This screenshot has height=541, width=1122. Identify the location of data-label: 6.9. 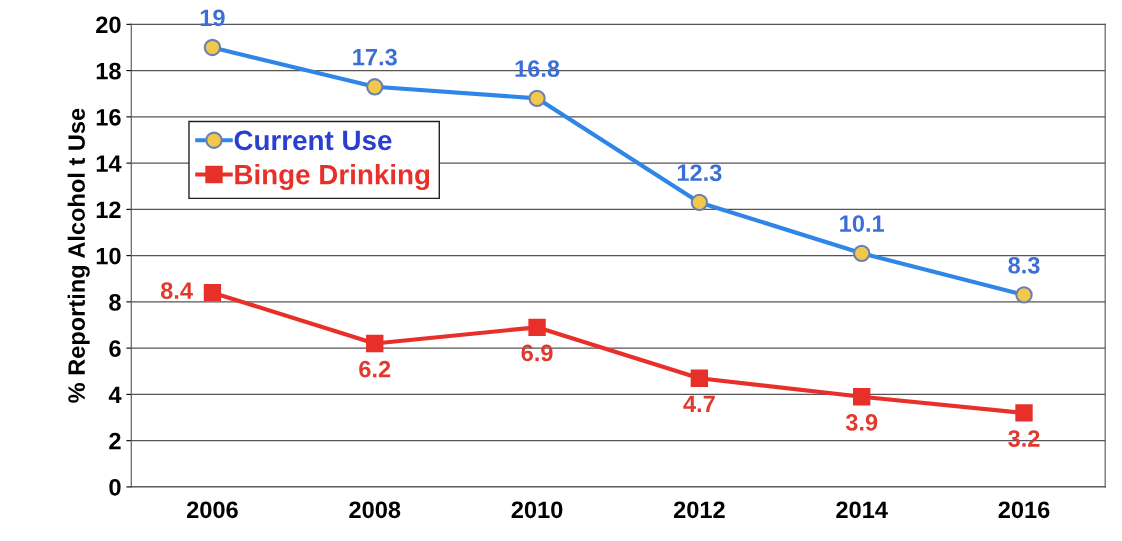
(537, 353).